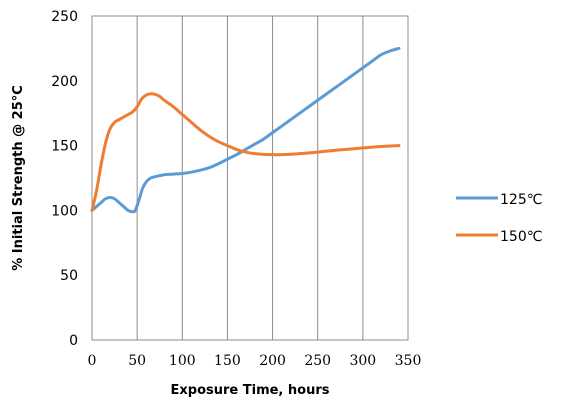 The image size is (563, 400). Describe the element at coordinates (73, 341) in the screenshot. I see `y-tick-label: 0` at that location.